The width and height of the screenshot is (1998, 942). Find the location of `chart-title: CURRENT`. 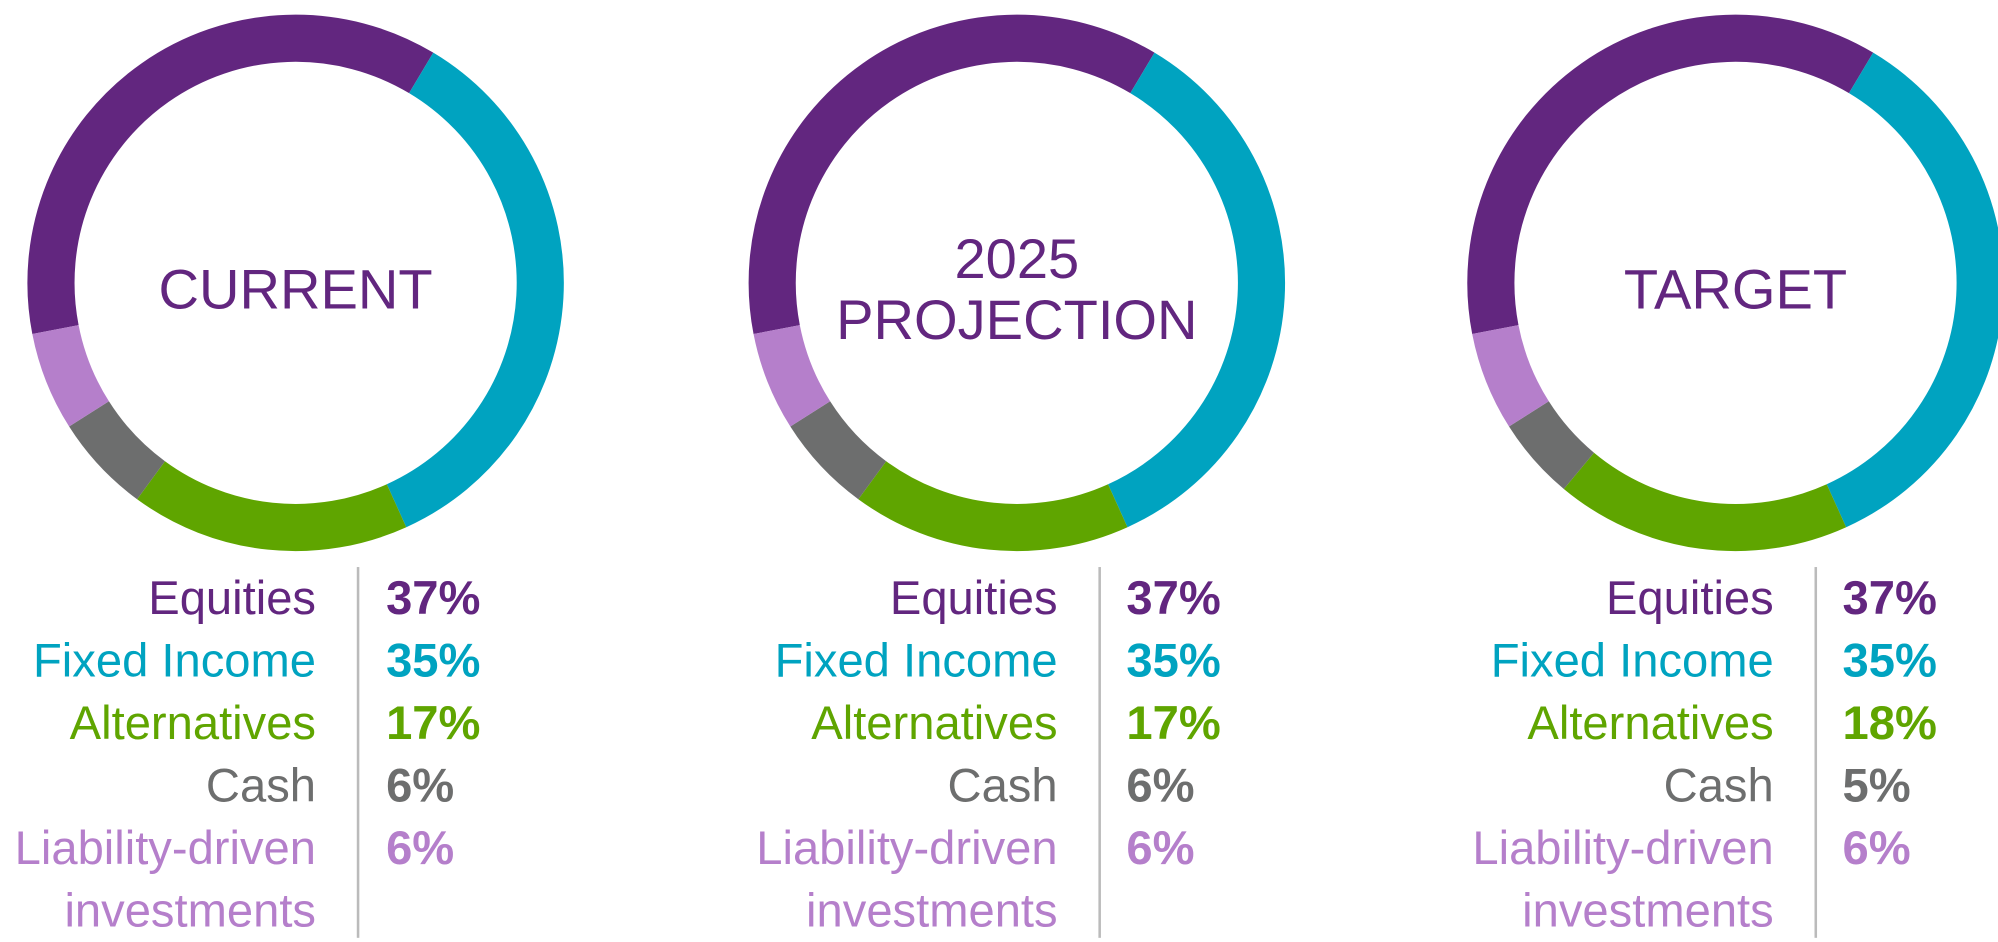

chart-title: CURRENT is located at coordinates (295, 290).